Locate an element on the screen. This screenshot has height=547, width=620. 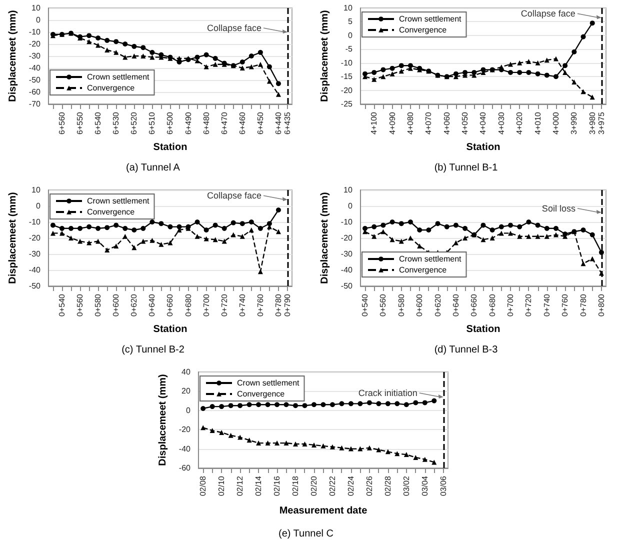
x-tick-label: 0+800 is located at coordinates (601, 304).